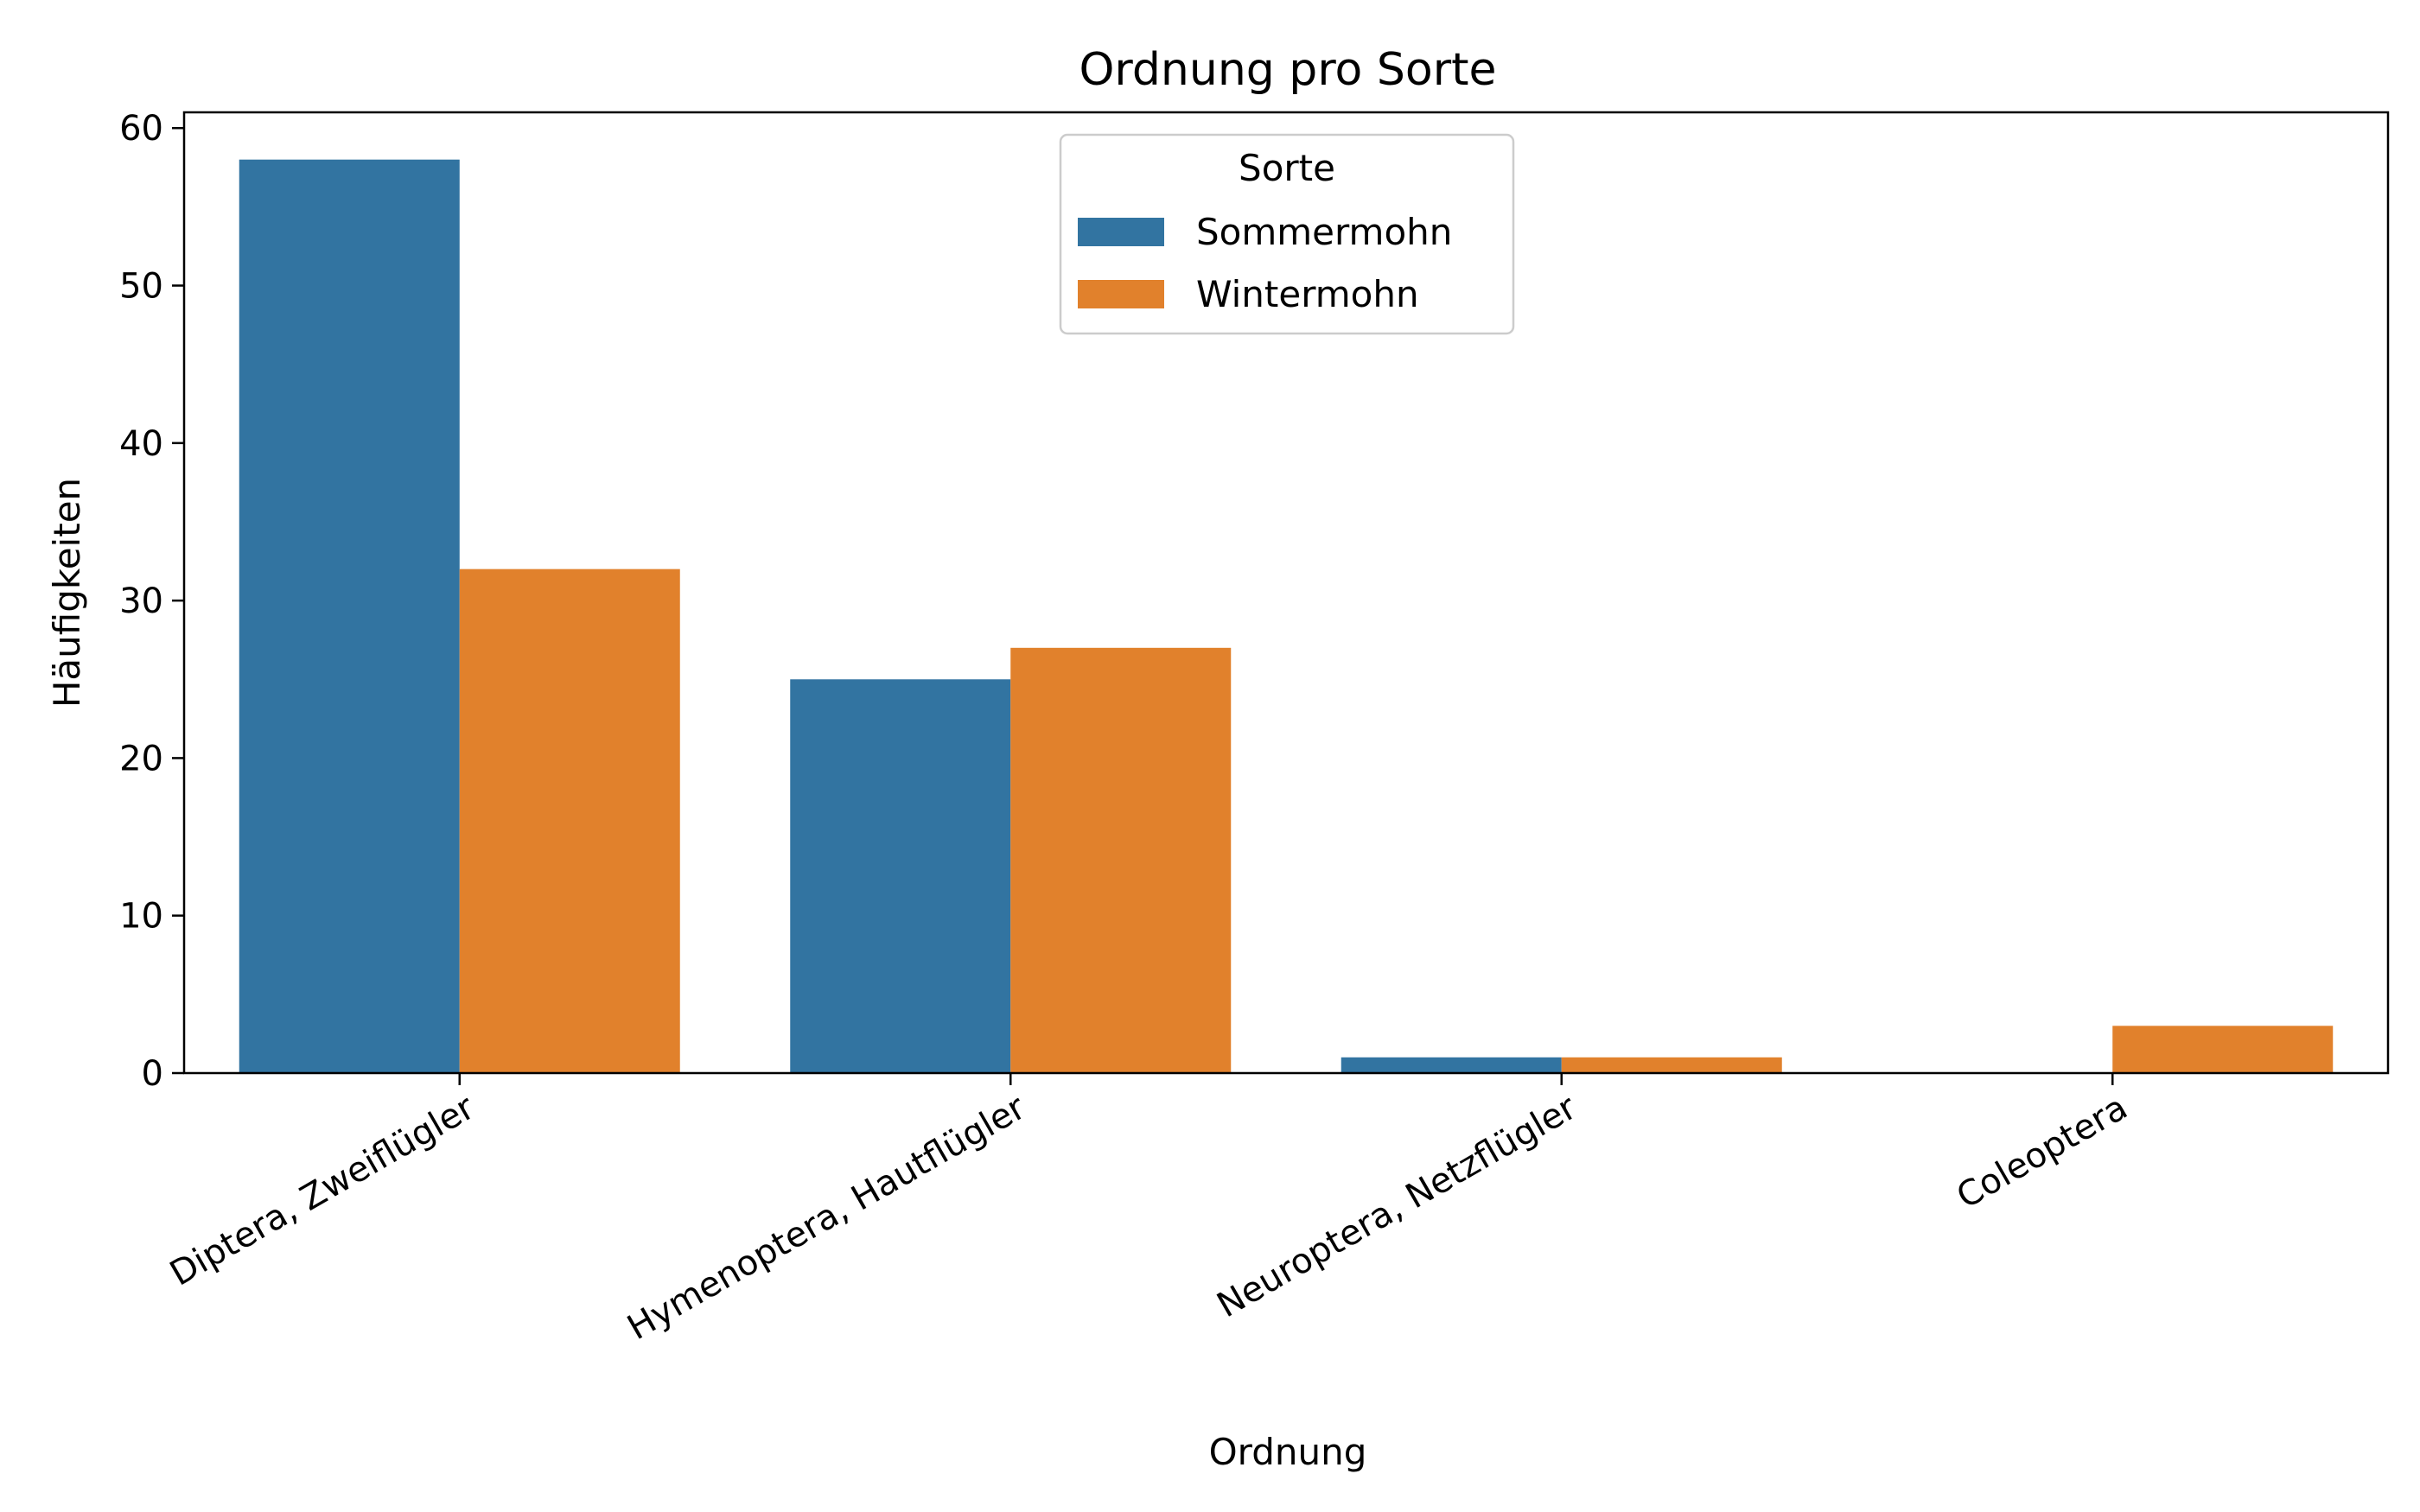  What do you see at coordinates (322, 1191) in the screenshot?
I see `x-tick-label: Diptera, Zweiflügler` at bounding box center [322, 1191].